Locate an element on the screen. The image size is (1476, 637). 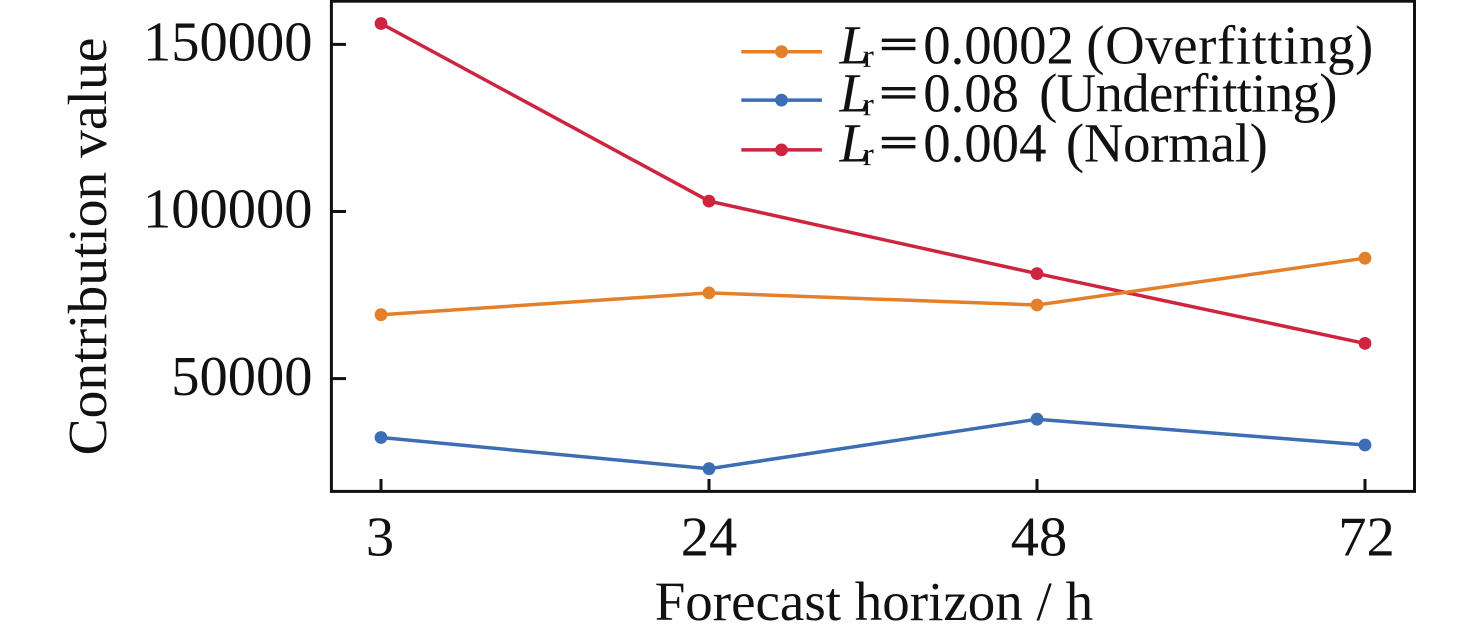
svg-text: 48 is located at coordinates (1039, 538).